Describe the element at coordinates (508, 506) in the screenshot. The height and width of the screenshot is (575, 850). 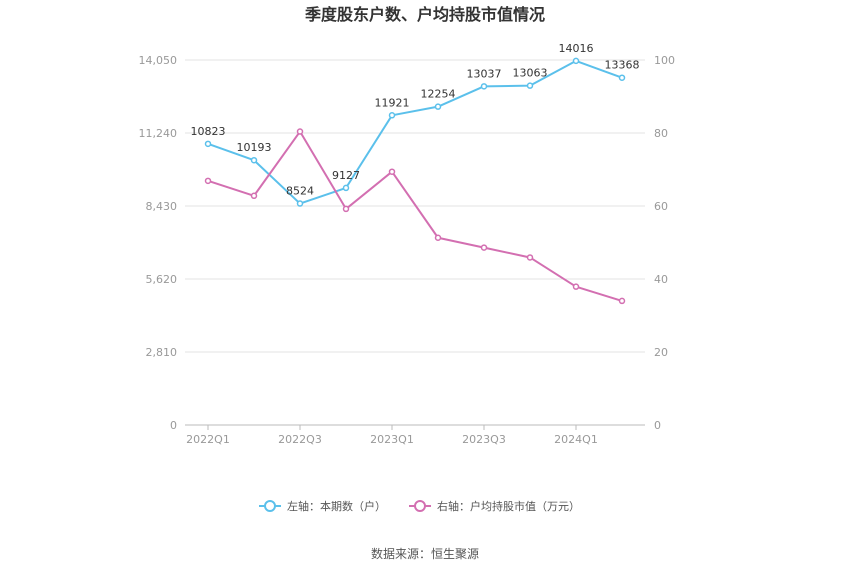
I see `legend-label: 右轴：户均持股市值（万元）` at that location.